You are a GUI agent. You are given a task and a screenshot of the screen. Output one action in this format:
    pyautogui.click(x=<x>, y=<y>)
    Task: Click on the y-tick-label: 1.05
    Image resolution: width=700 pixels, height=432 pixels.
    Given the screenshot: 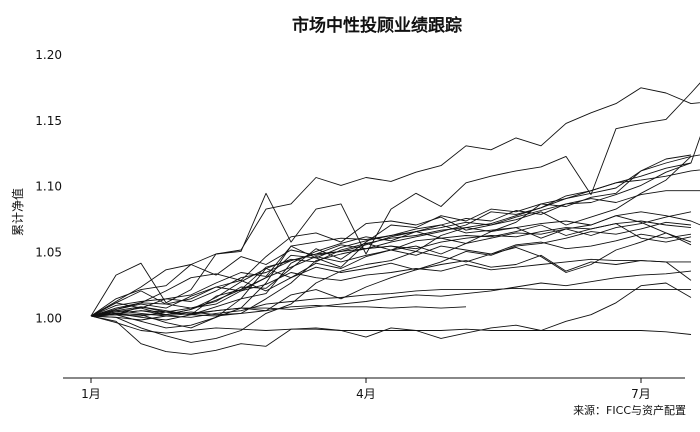 What is the action you would take?
    pyautogui.click(x=48, y=253)
    